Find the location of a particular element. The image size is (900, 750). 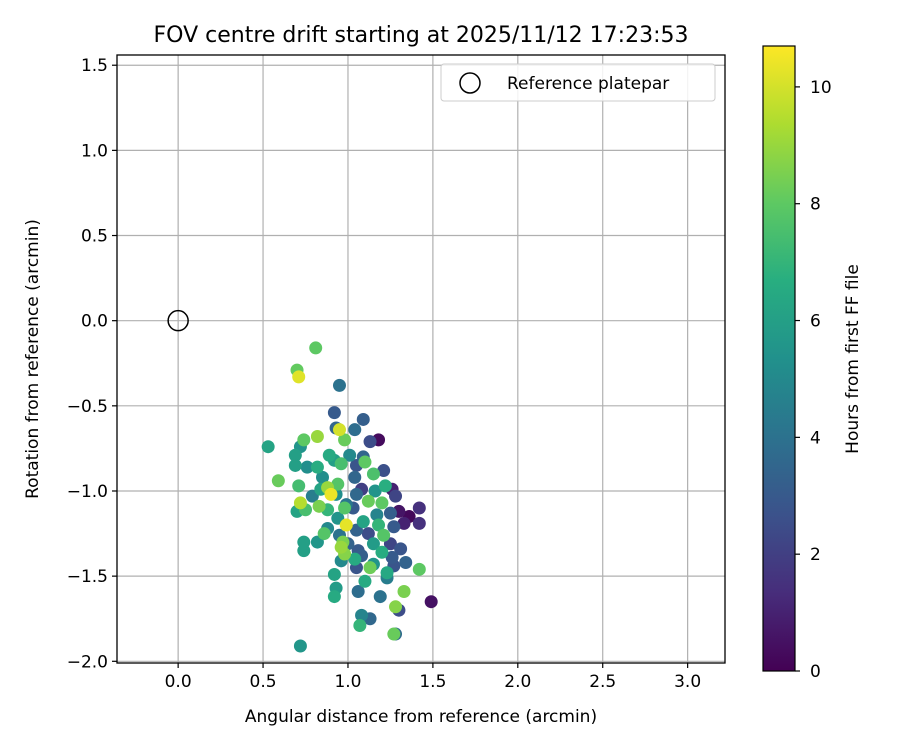

colorbar: 0 2 4 6 8 10 Hours from first FF file is located at coordinates (812, 363).